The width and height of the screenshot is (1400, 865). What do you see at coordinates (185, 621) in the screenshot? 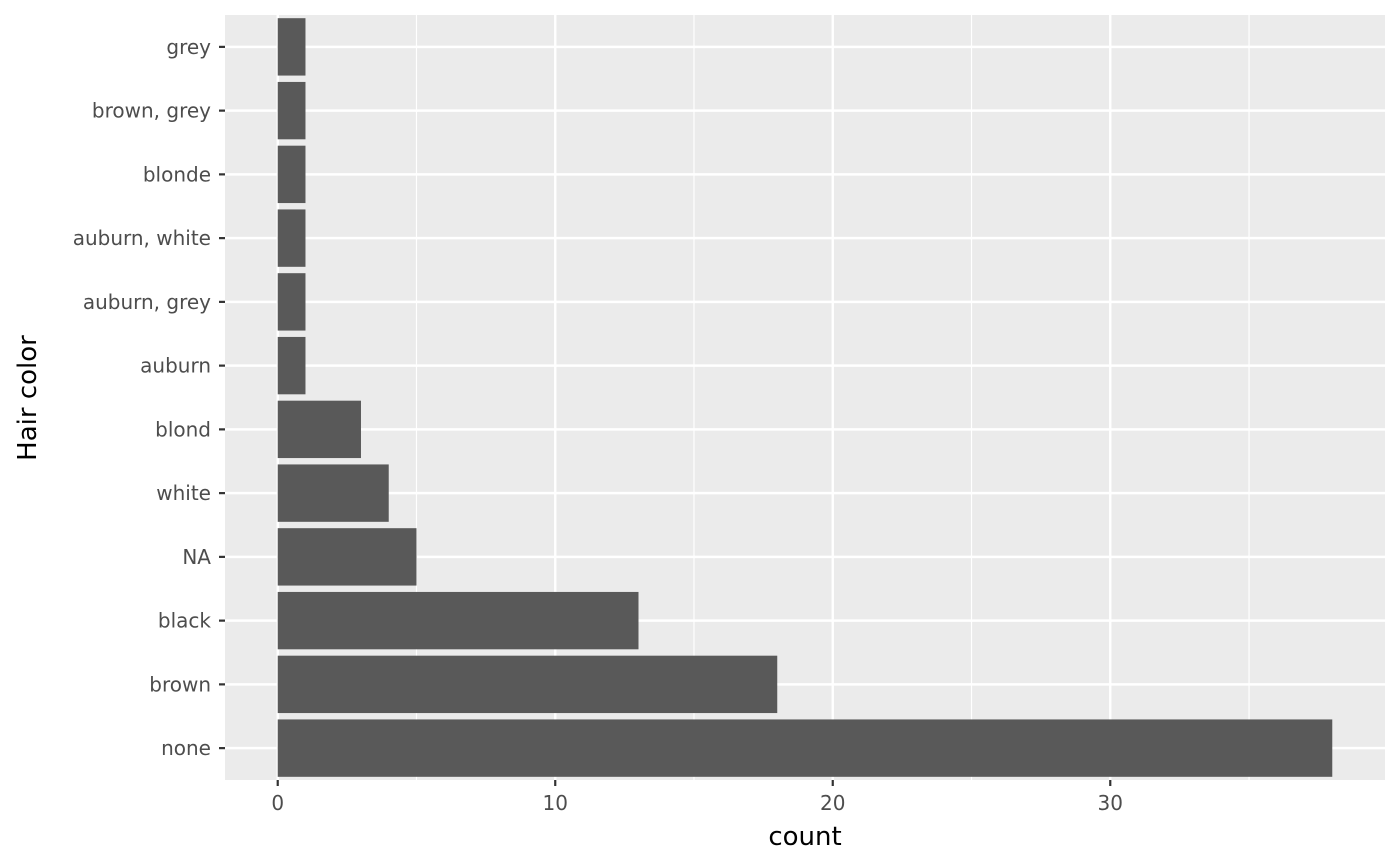
I see `y-tick-label: black` at bounding box center [185, 621].